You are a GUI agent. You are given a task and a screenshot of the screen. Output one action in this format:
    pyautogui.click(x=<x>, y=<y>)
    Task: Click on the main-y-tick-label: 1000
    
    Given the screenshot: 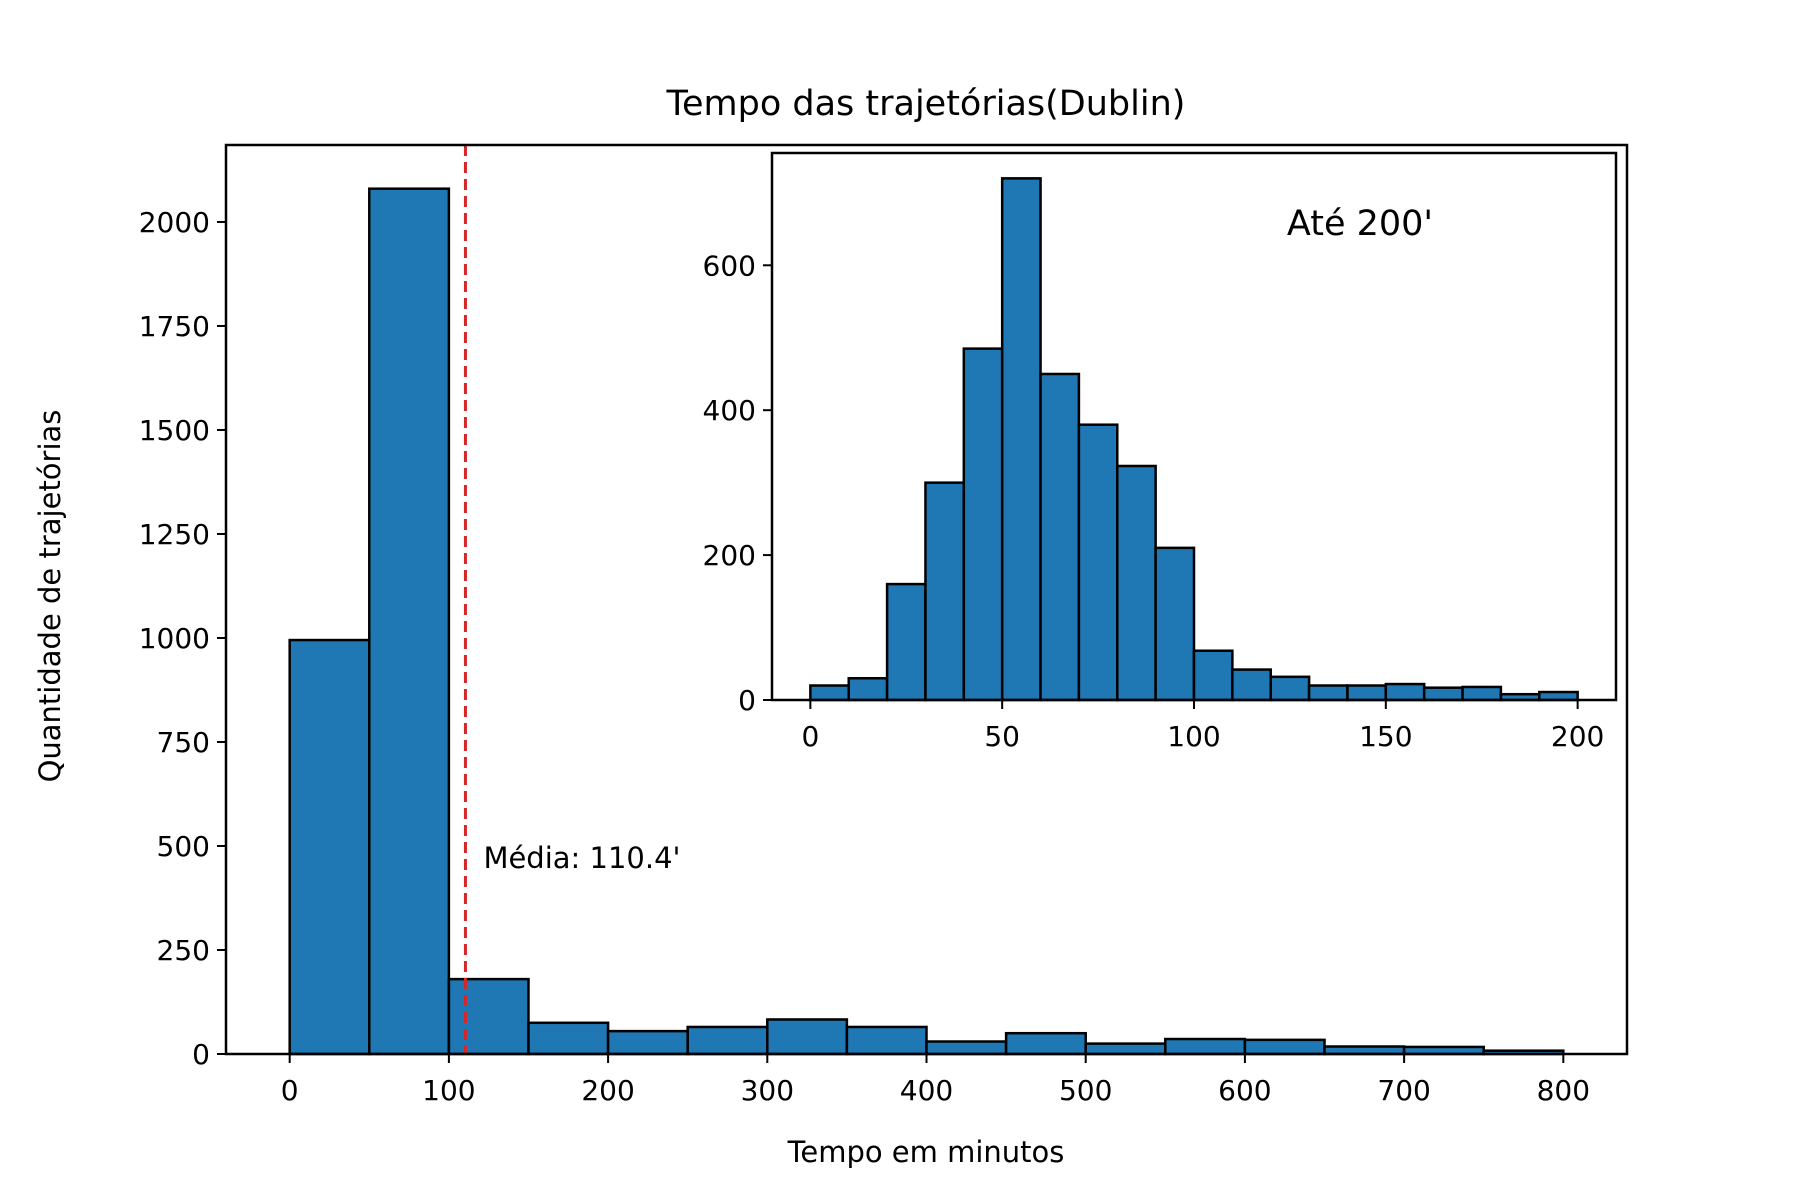 What is the action you would take?
    pyautogui.click(x=174, y=638)
    